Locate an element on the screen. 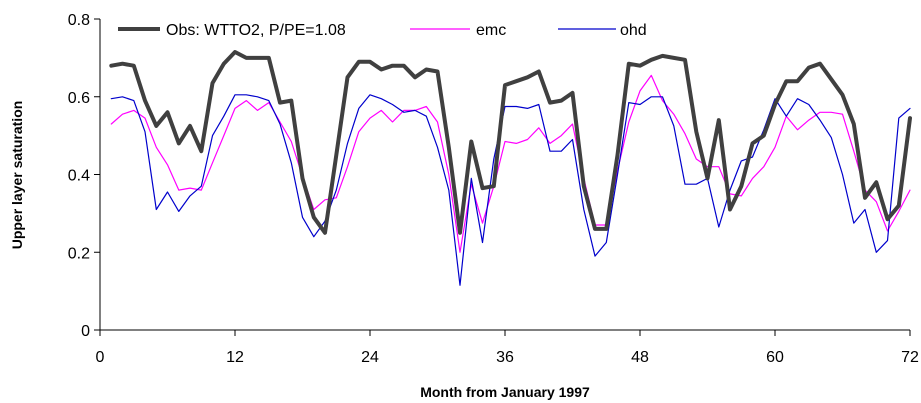 The height and width of the screenshot is (403, 921). x-tick-label: 72 is located at coordinates (910, 357).